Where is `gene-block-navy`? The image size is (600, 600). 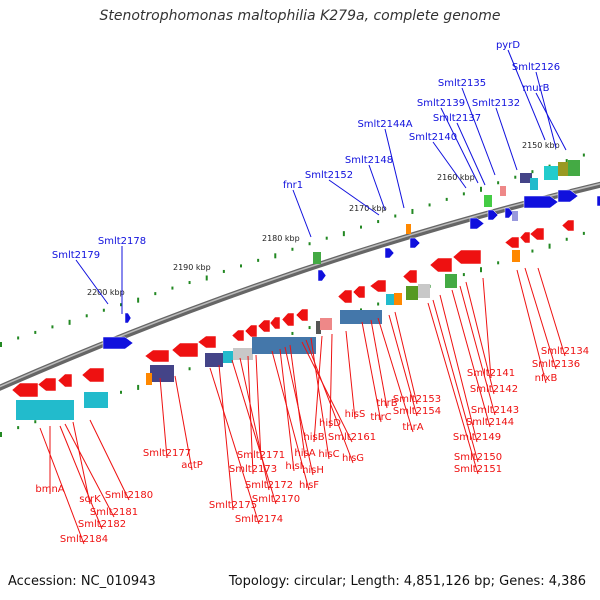 gene-block-navy is located at coordinates (526, 178).